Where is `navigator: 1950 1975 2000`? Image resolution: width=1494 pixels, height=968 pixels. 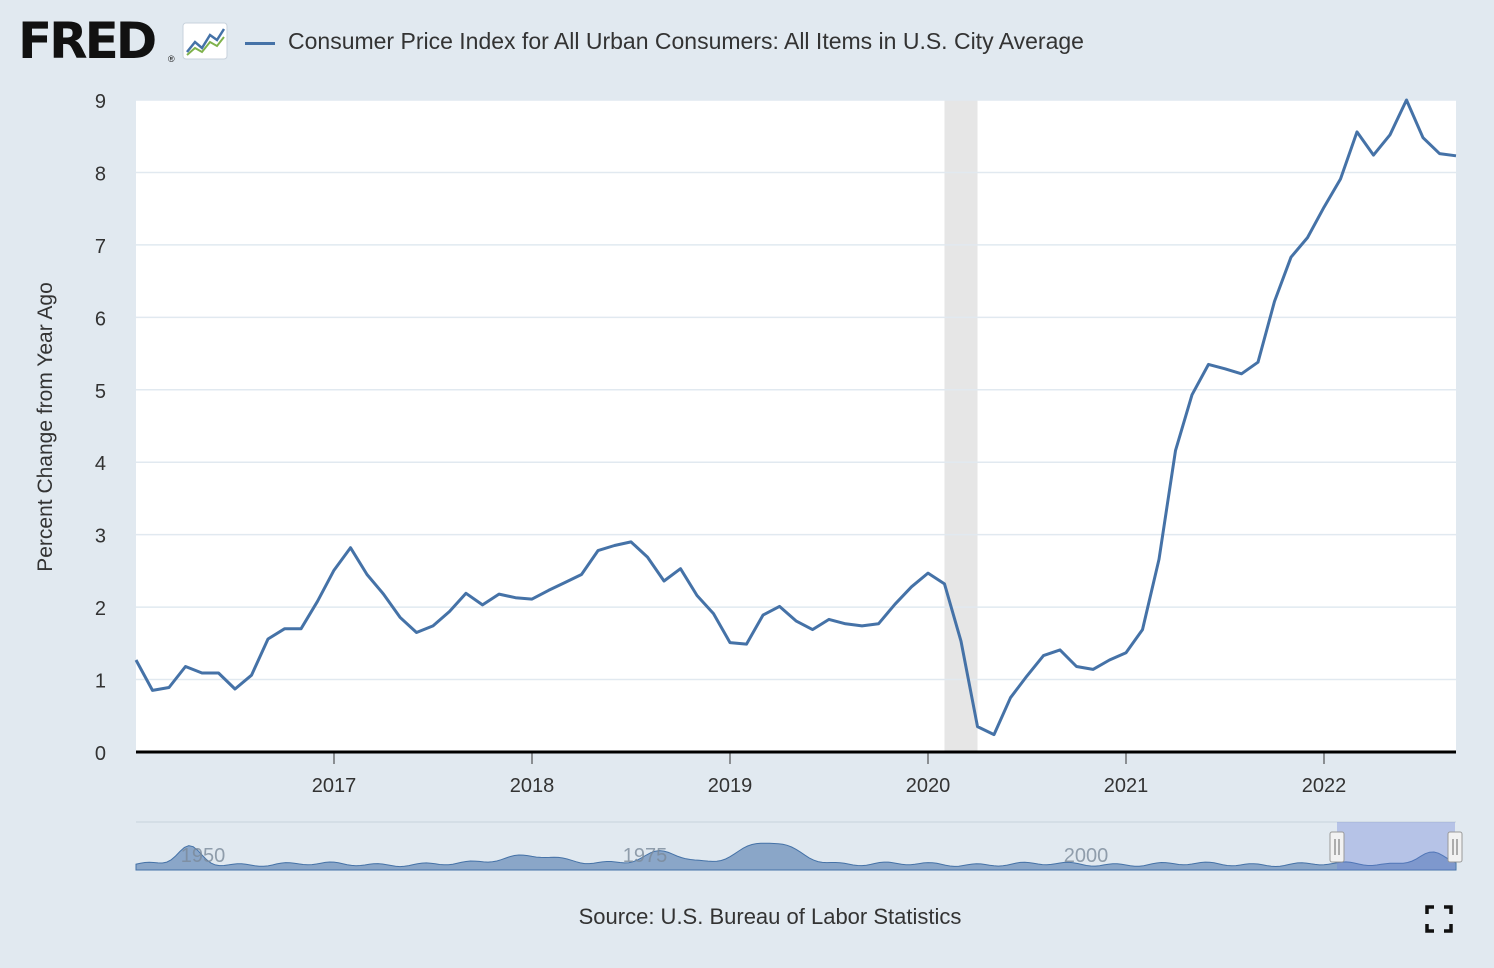 navigator: 1950 1975 2000 is located at coordinates (799, 846).